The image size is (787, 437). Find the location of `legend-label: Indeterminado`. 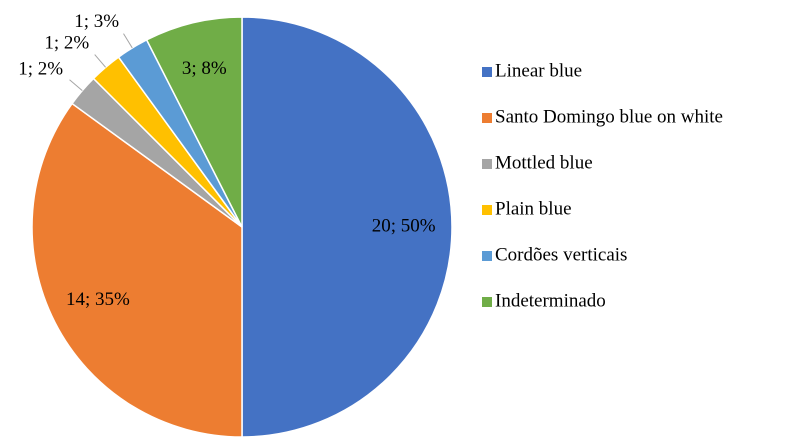

legend-label: Indeterminado is located at coordinates (550, 300).